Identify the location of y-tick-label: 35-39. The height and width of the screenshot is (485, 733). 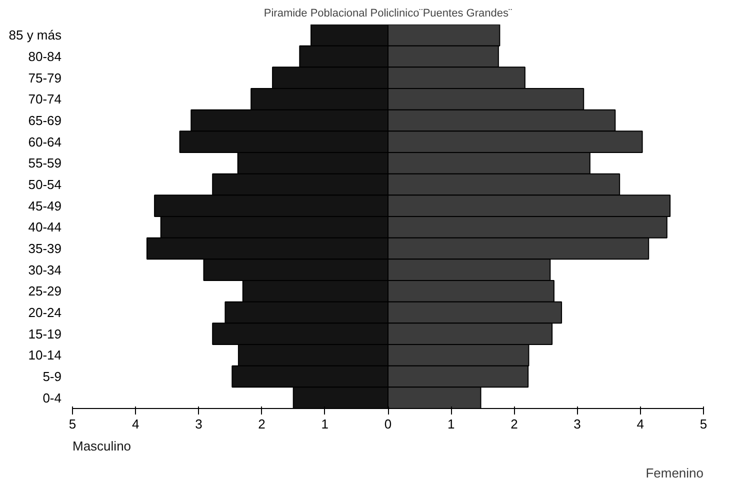
(45, 248).